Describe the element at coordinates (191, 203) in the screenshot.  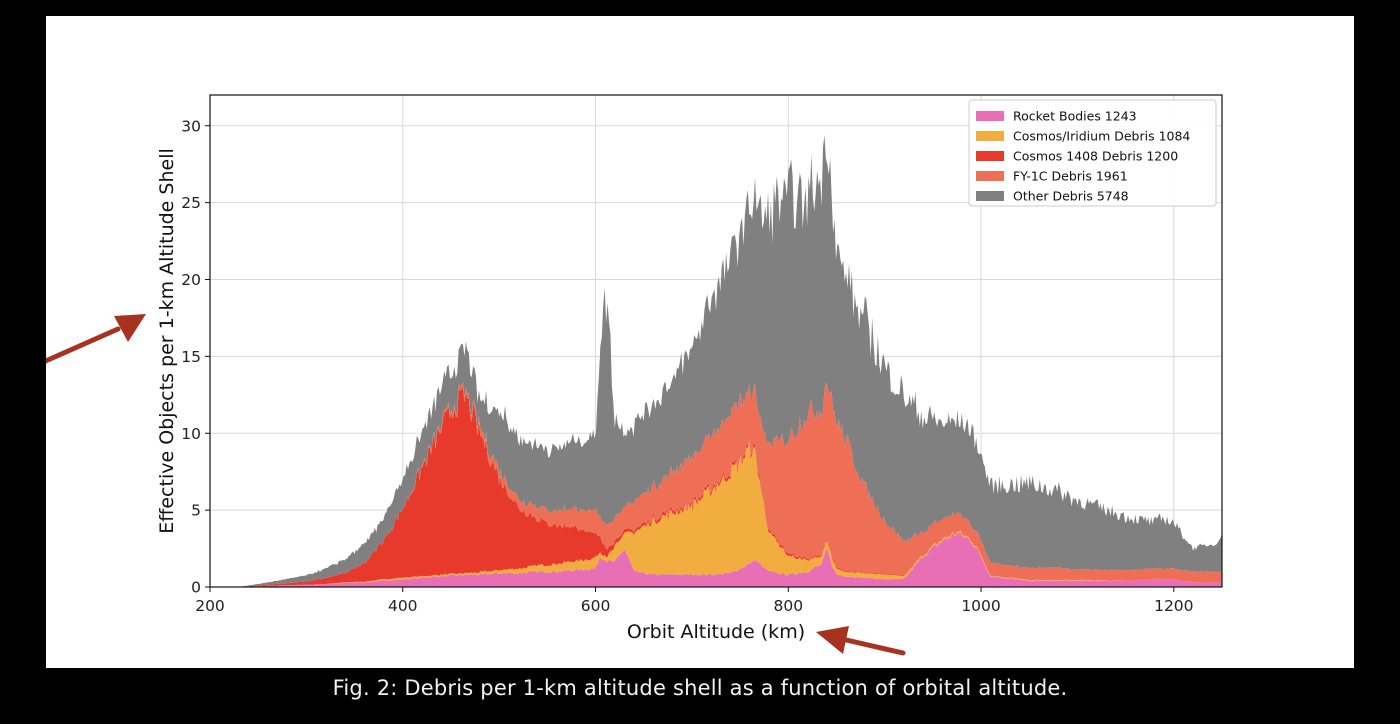
I see `y-tick-label: 25` at that location.